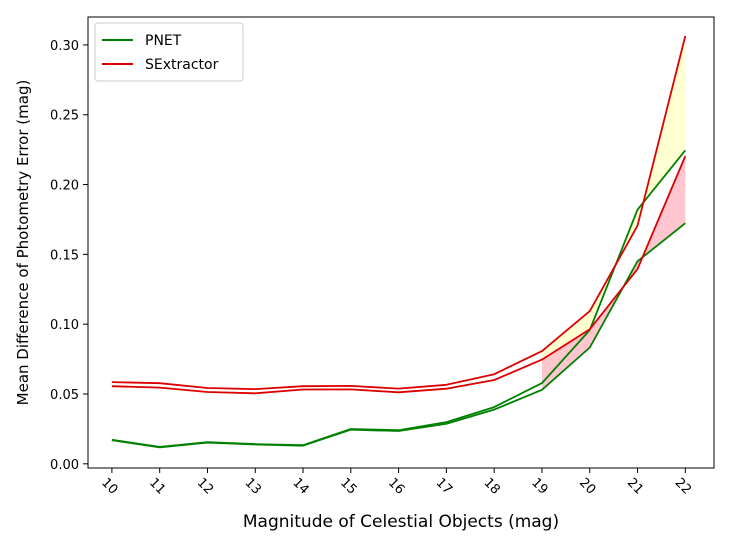 Image resolution: width=733 pixels, height=548 pixels. Describe the element at coordinates (109, 486) in the screenshot. I see `x-tick-label: 10` at that location.